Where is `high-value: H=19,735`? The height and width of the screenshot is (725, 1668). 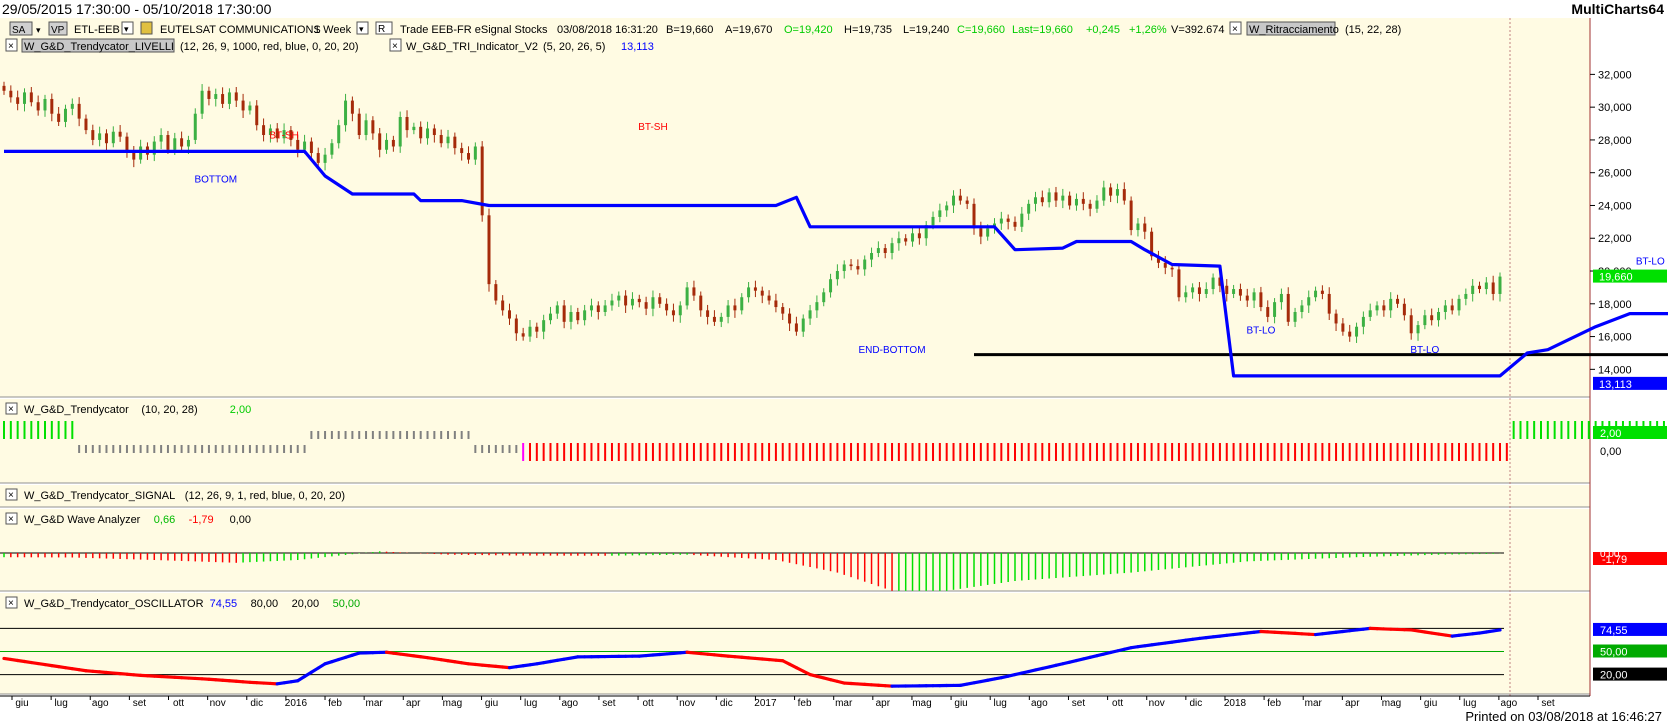 high-value: H=19,735 is located at coordinates (868, 30).